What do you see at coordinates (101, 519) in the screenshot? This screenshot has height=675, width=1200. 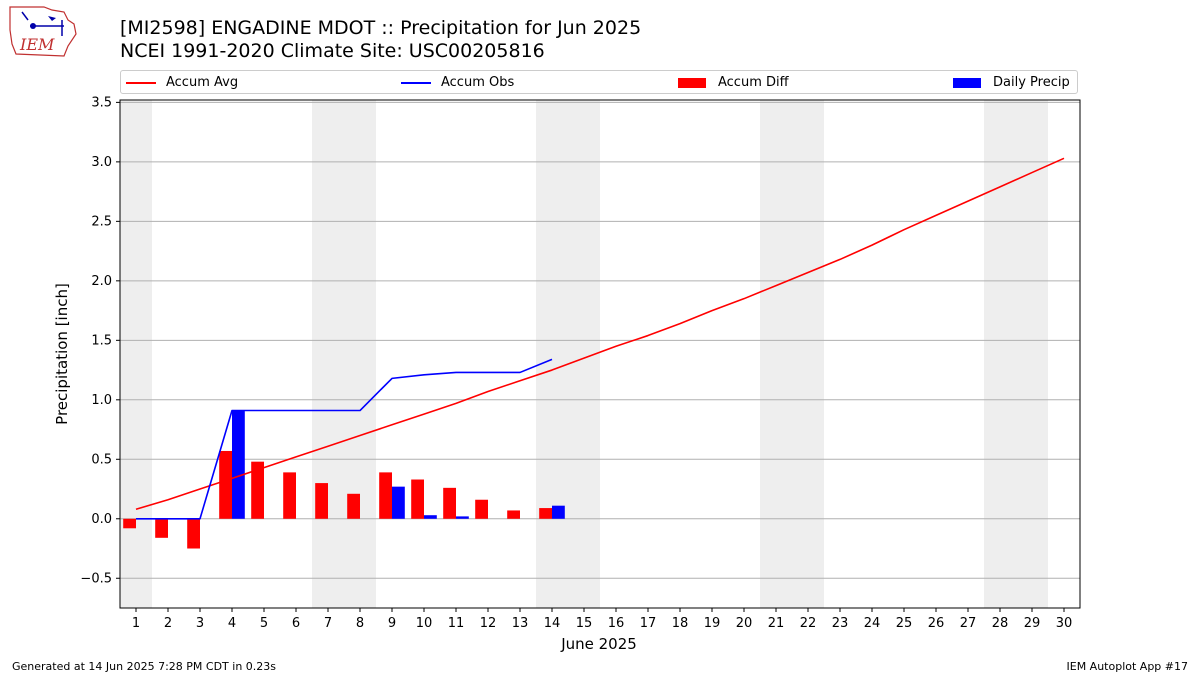 I see `y-tick-label: 0.0` at bounding box center [101, 519].